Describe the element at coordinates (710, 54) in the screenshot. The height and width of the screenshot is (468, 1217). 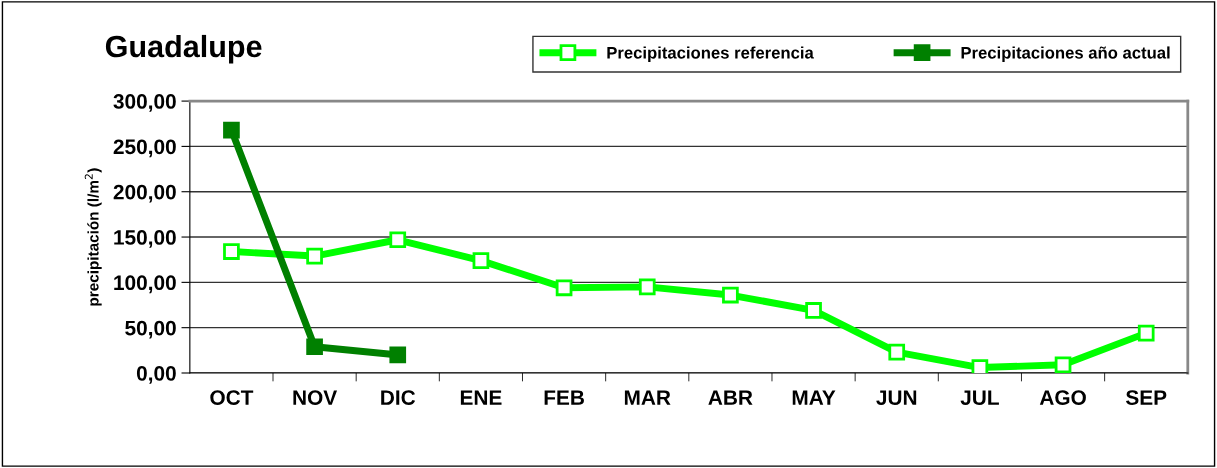
I see `legend-label: Precipitaciones referencia` at that location.